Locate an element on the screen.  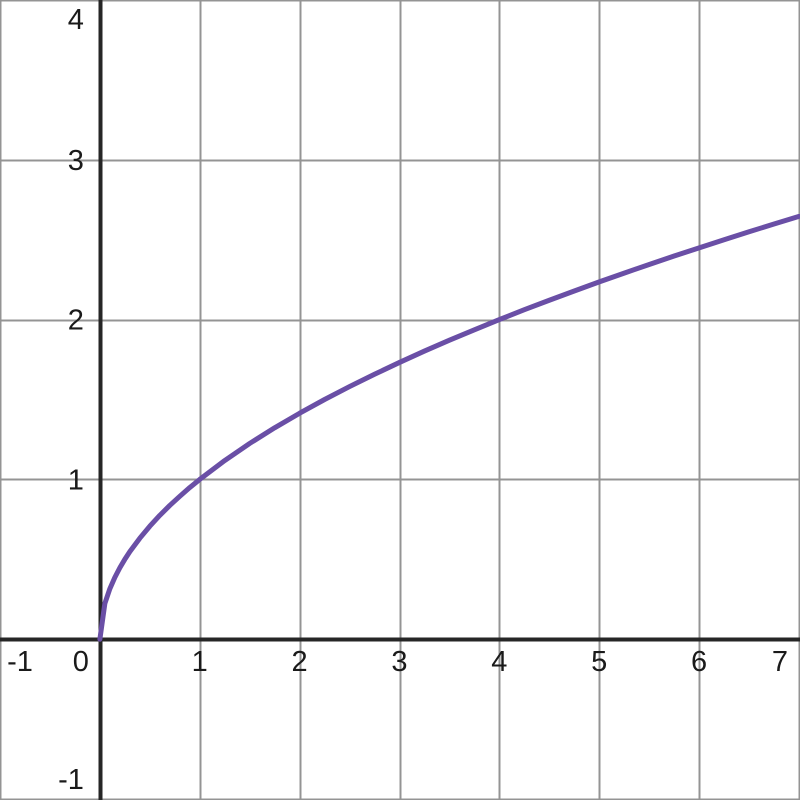
x-tick-label: 0 is located at coordinates (81, 662).